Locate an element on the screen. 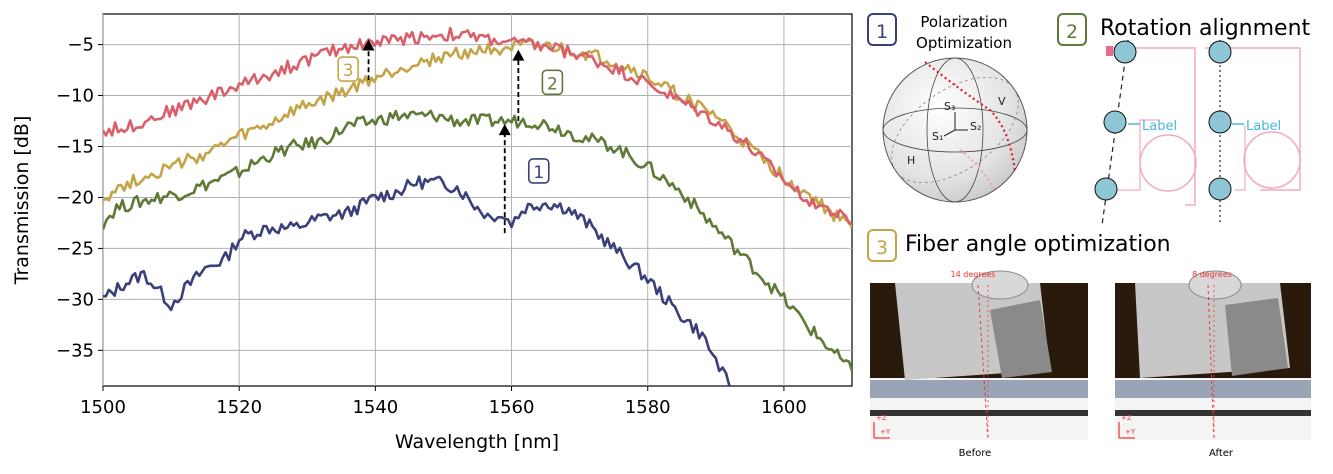 Image resolution: width=1333 pixels, height=474 pixels. polarization-trace is located at coordinates (970, 117).